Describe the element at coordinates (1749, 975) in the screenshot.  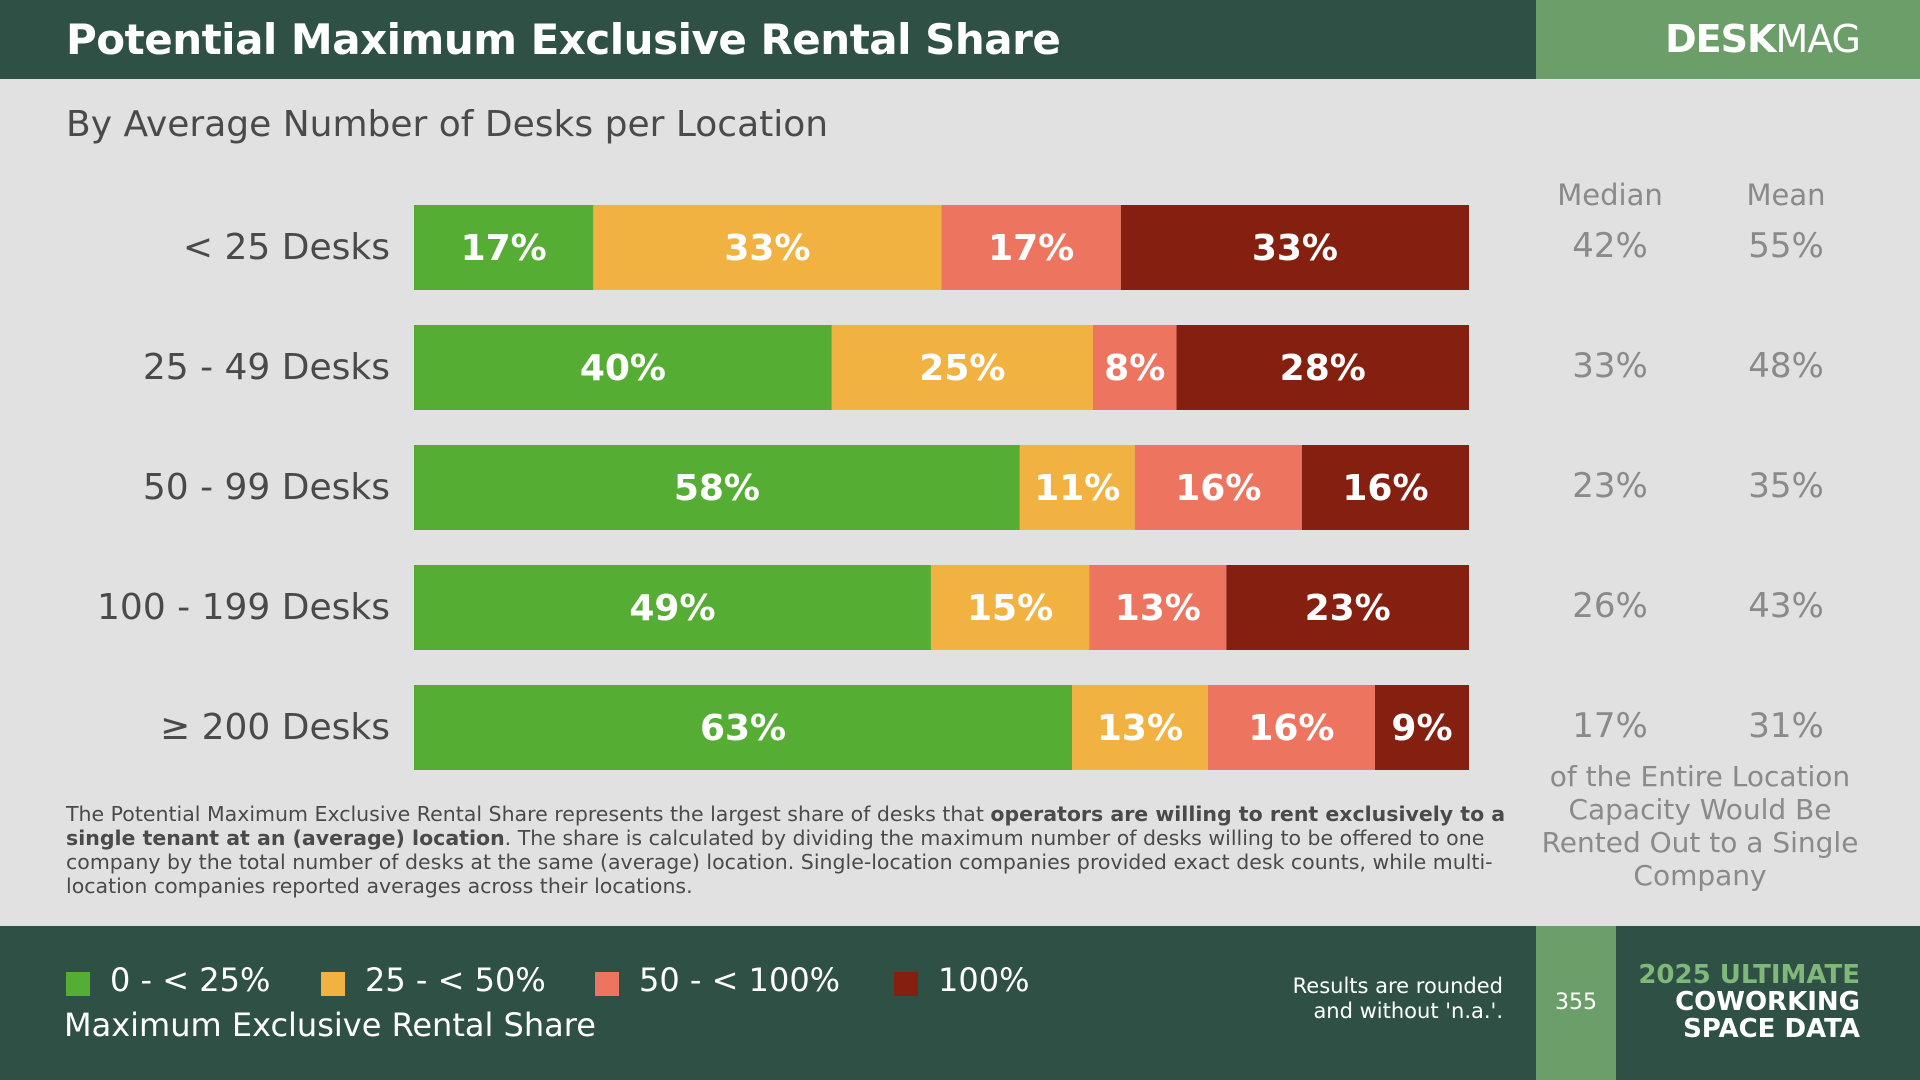
I see `report-title-line: 2025 ULTIMATE` at that location.